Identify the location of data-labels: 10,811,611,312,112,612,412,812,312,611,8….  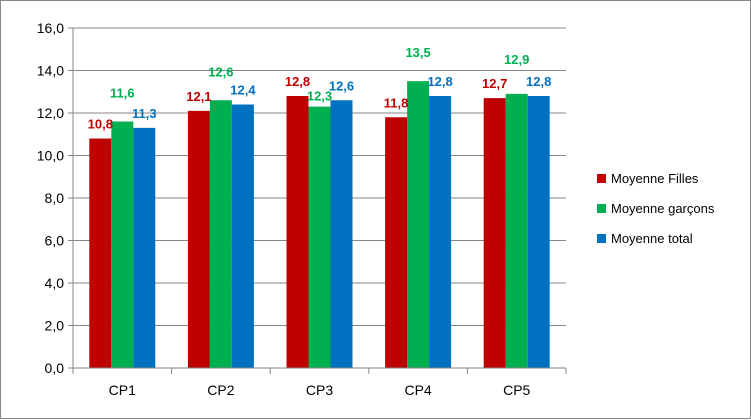
(320, 88).